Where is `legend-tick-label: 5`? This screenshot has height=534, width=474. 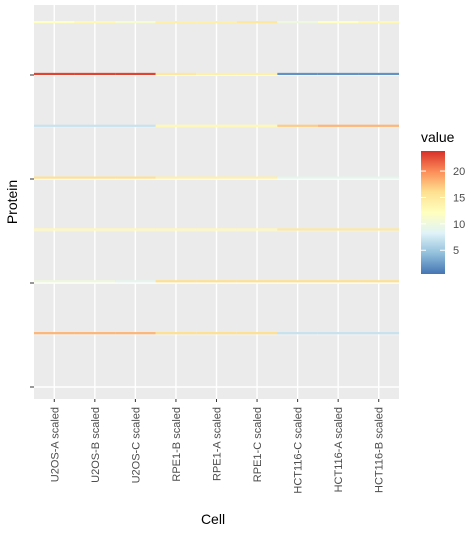 legend-tick-label: 5 is located at coordinates (456, 251).